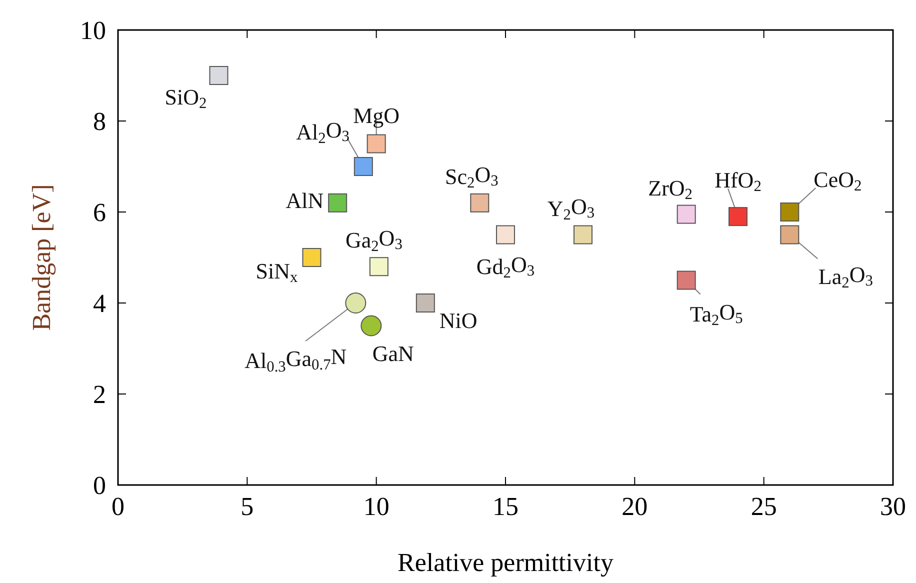 Image resolution: width=916 pixels, height=583 pixels. I want to click on series-label: SiN$_{x}$, so click(277, 272).